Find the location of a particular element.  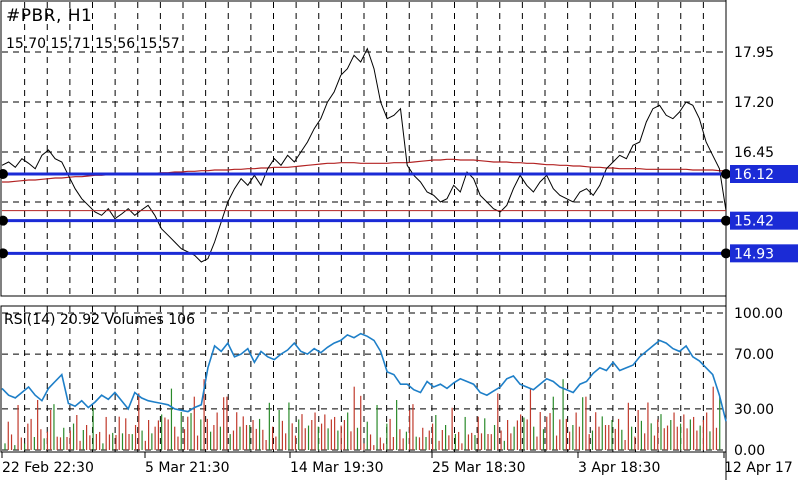

horizontal-level: 14.93 is located at coordinates (399, 253).